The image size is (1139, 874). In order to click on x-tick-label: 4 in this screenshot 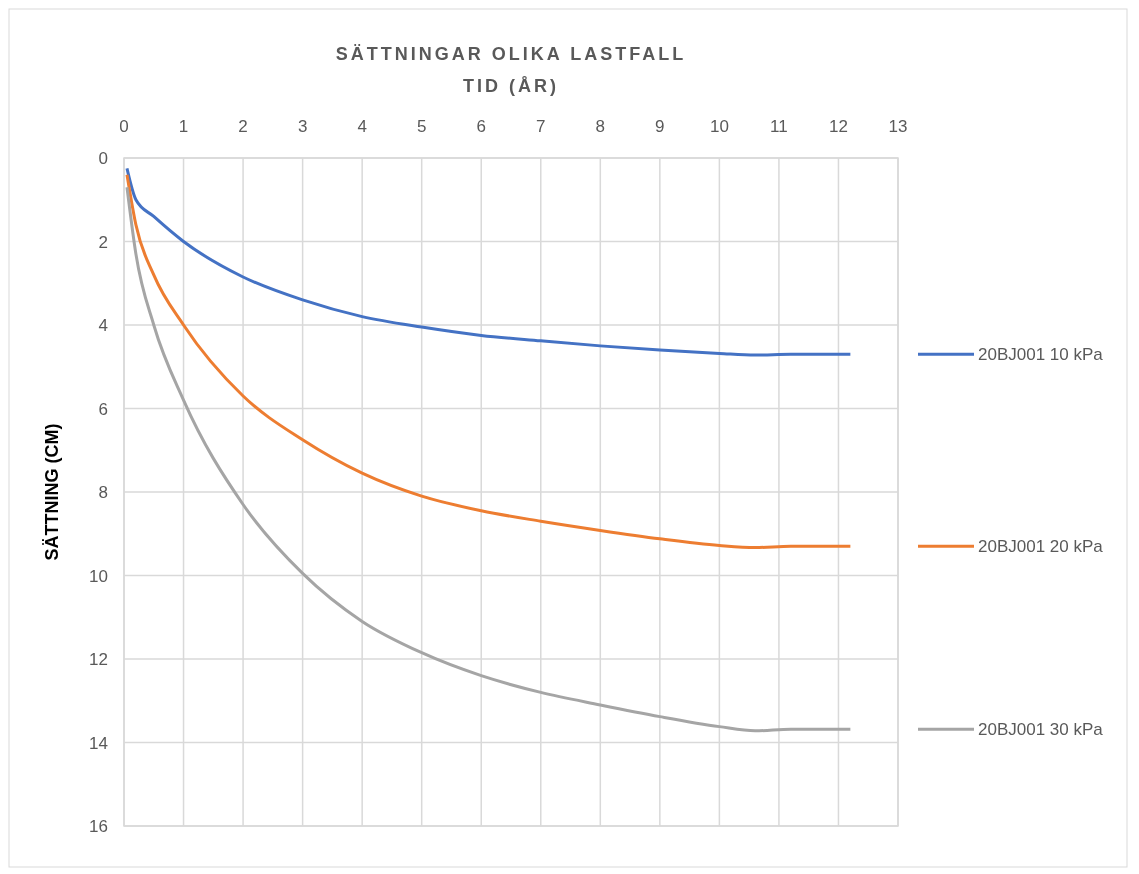, I will do `click(362, 126)`.